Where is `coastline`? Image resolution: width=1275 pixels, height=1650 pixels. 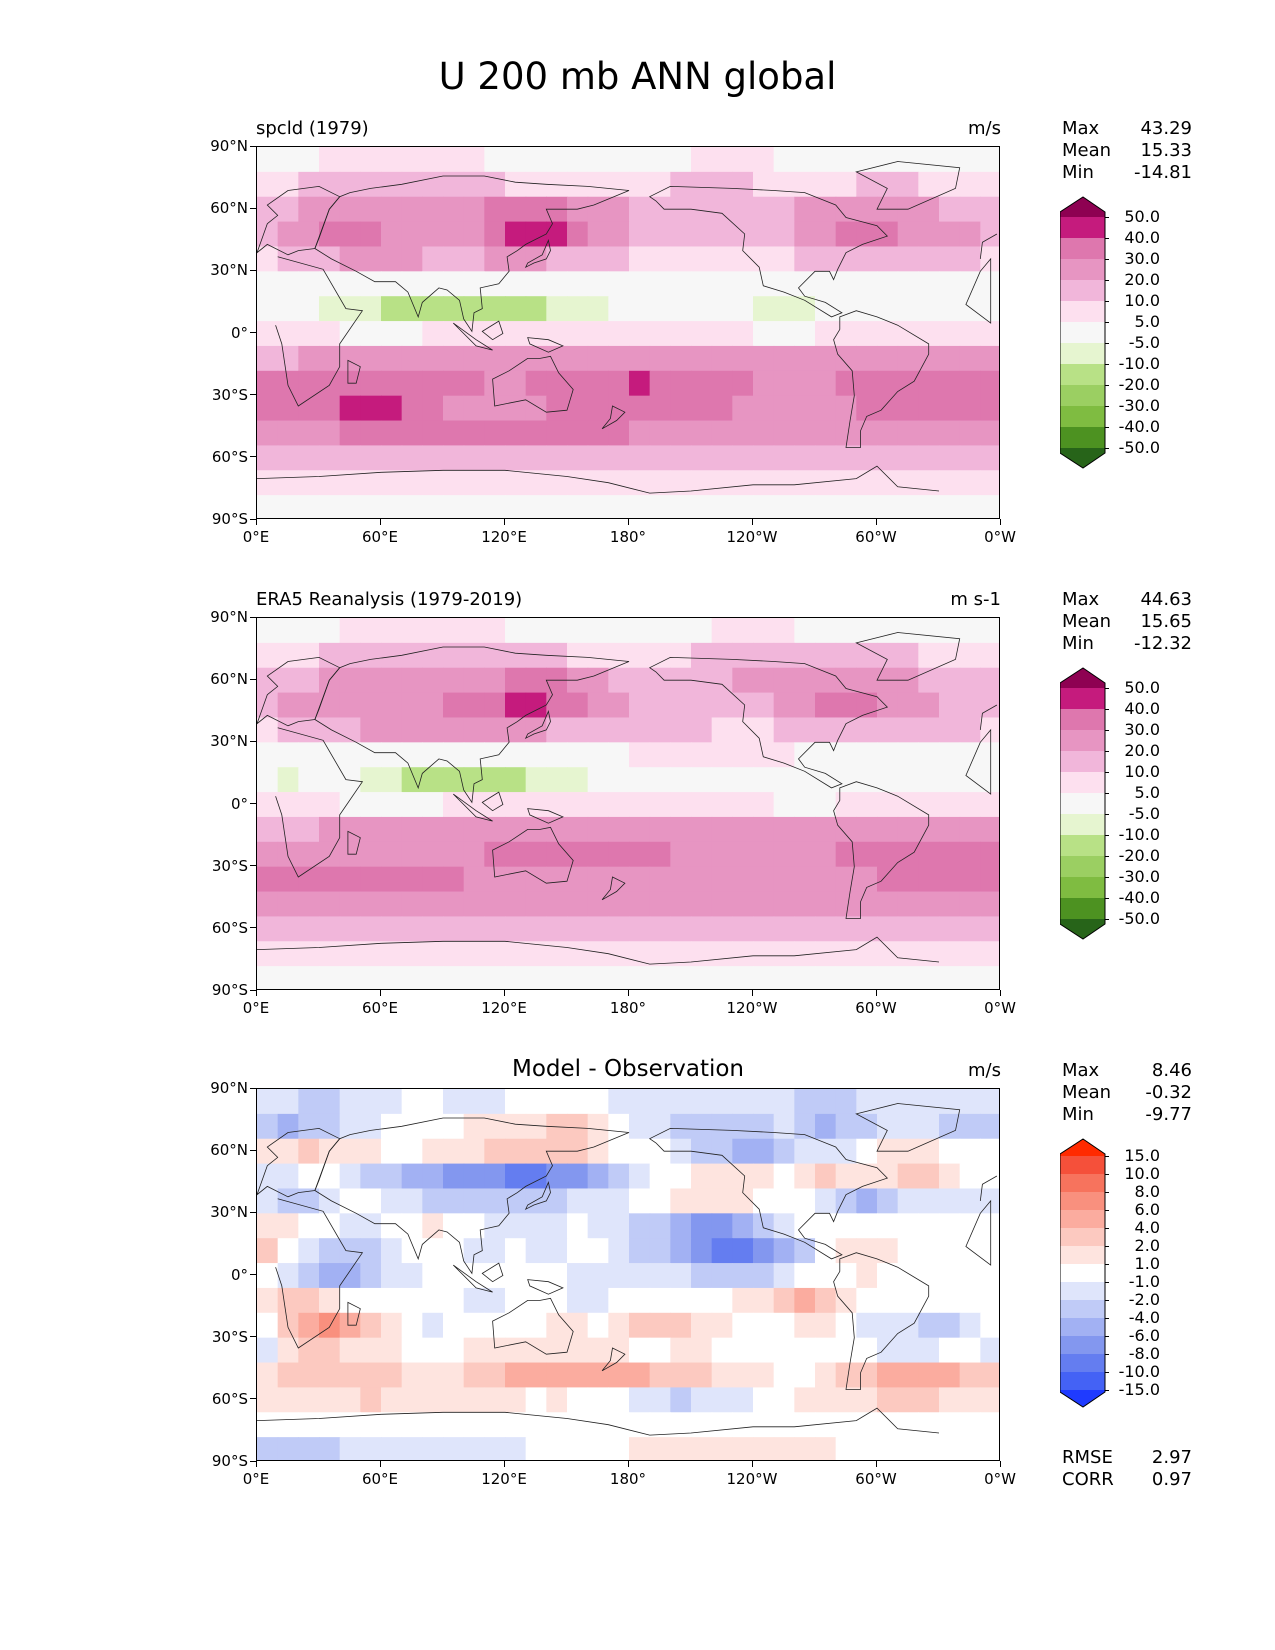 coastline is located at coordinates (537, 724).